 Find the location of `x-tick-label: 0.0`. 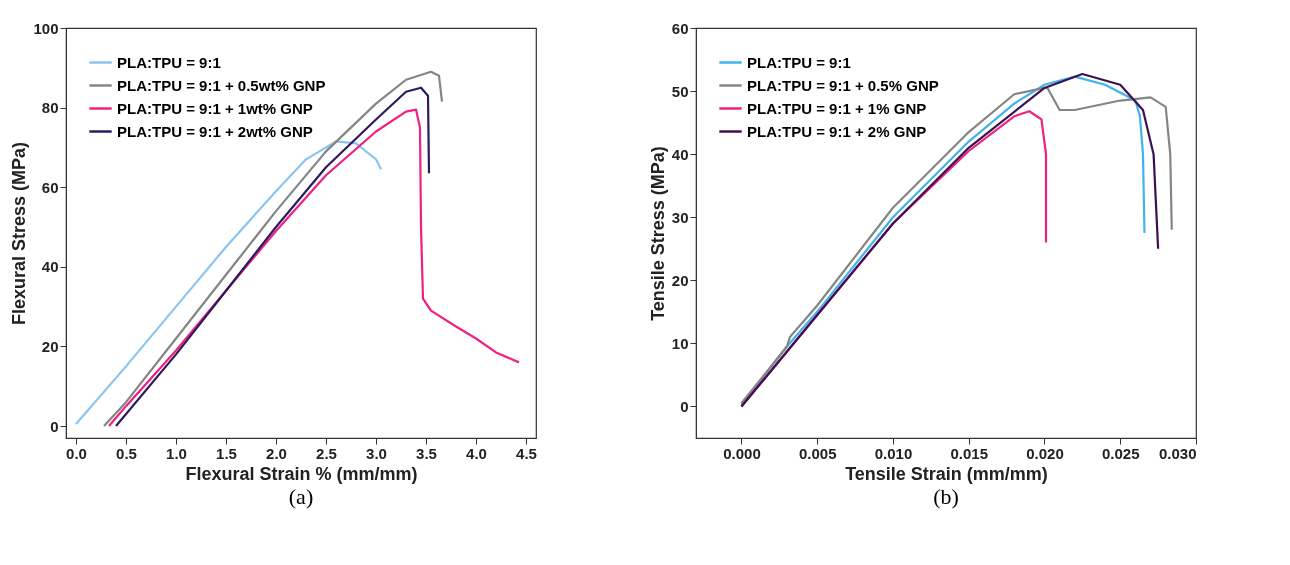

x-tick-label: 0.0 is located at coordinates (76, 453).